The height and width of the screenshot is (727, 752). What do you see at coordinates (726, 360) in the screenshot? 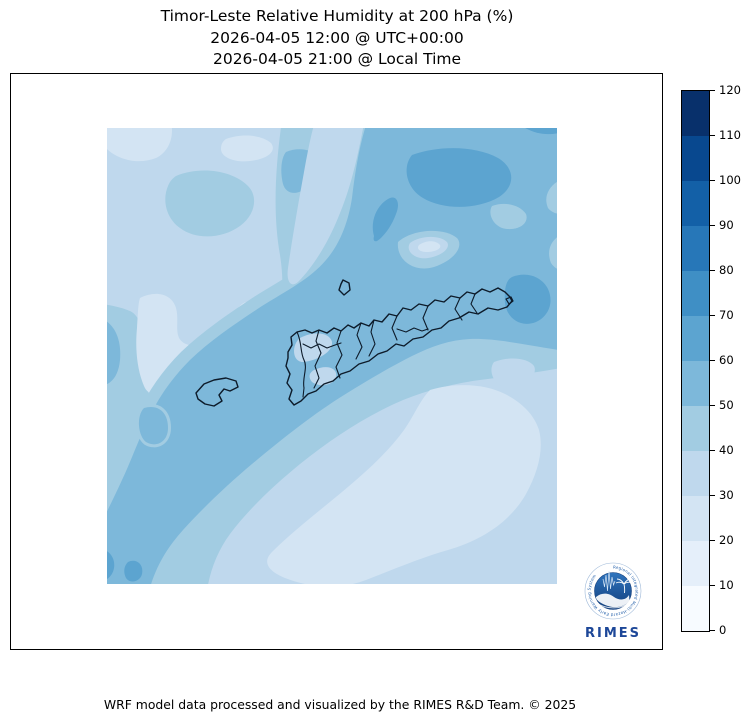
I see `colorbar-tick-label: 60` at bounding box center [726, 360].